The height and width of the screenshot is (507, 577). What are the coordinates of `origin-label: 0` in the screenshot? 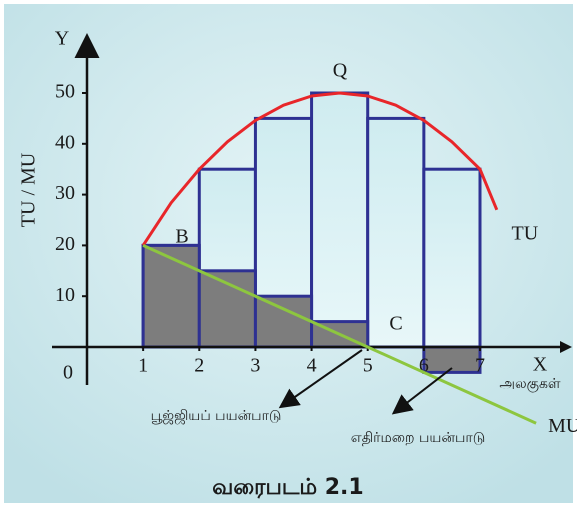 It's located at (68, 373).